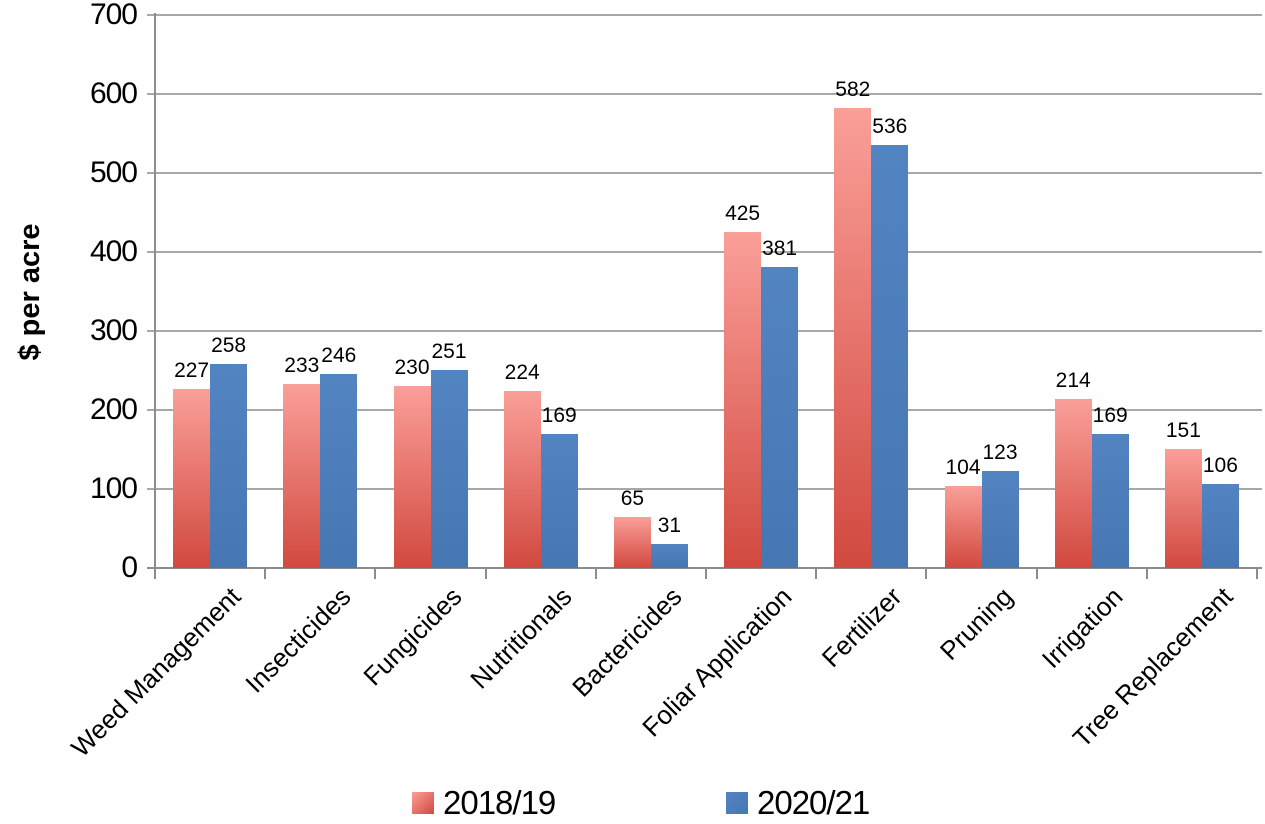 The height and width of the screenshot is (824, 1265). What do you see at coordinates (853, 90) in the screenshot?
I see `value-label-2018-19-fertilizer: 582` at bounding box center [853, 90].